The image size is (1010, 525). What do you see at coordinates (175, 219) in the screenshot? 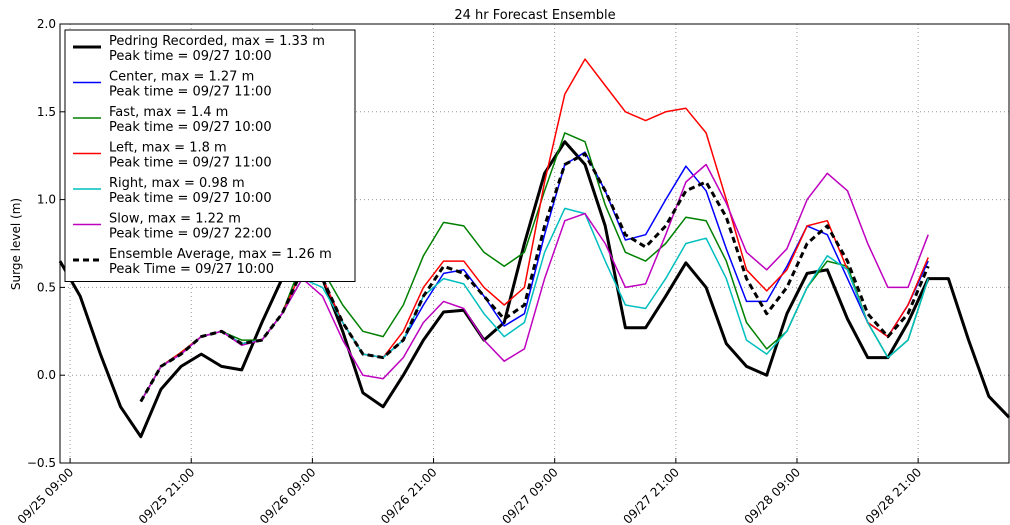
I see `legend-label: Slow, max = 1.22 m` at bounding box center [175, 219].